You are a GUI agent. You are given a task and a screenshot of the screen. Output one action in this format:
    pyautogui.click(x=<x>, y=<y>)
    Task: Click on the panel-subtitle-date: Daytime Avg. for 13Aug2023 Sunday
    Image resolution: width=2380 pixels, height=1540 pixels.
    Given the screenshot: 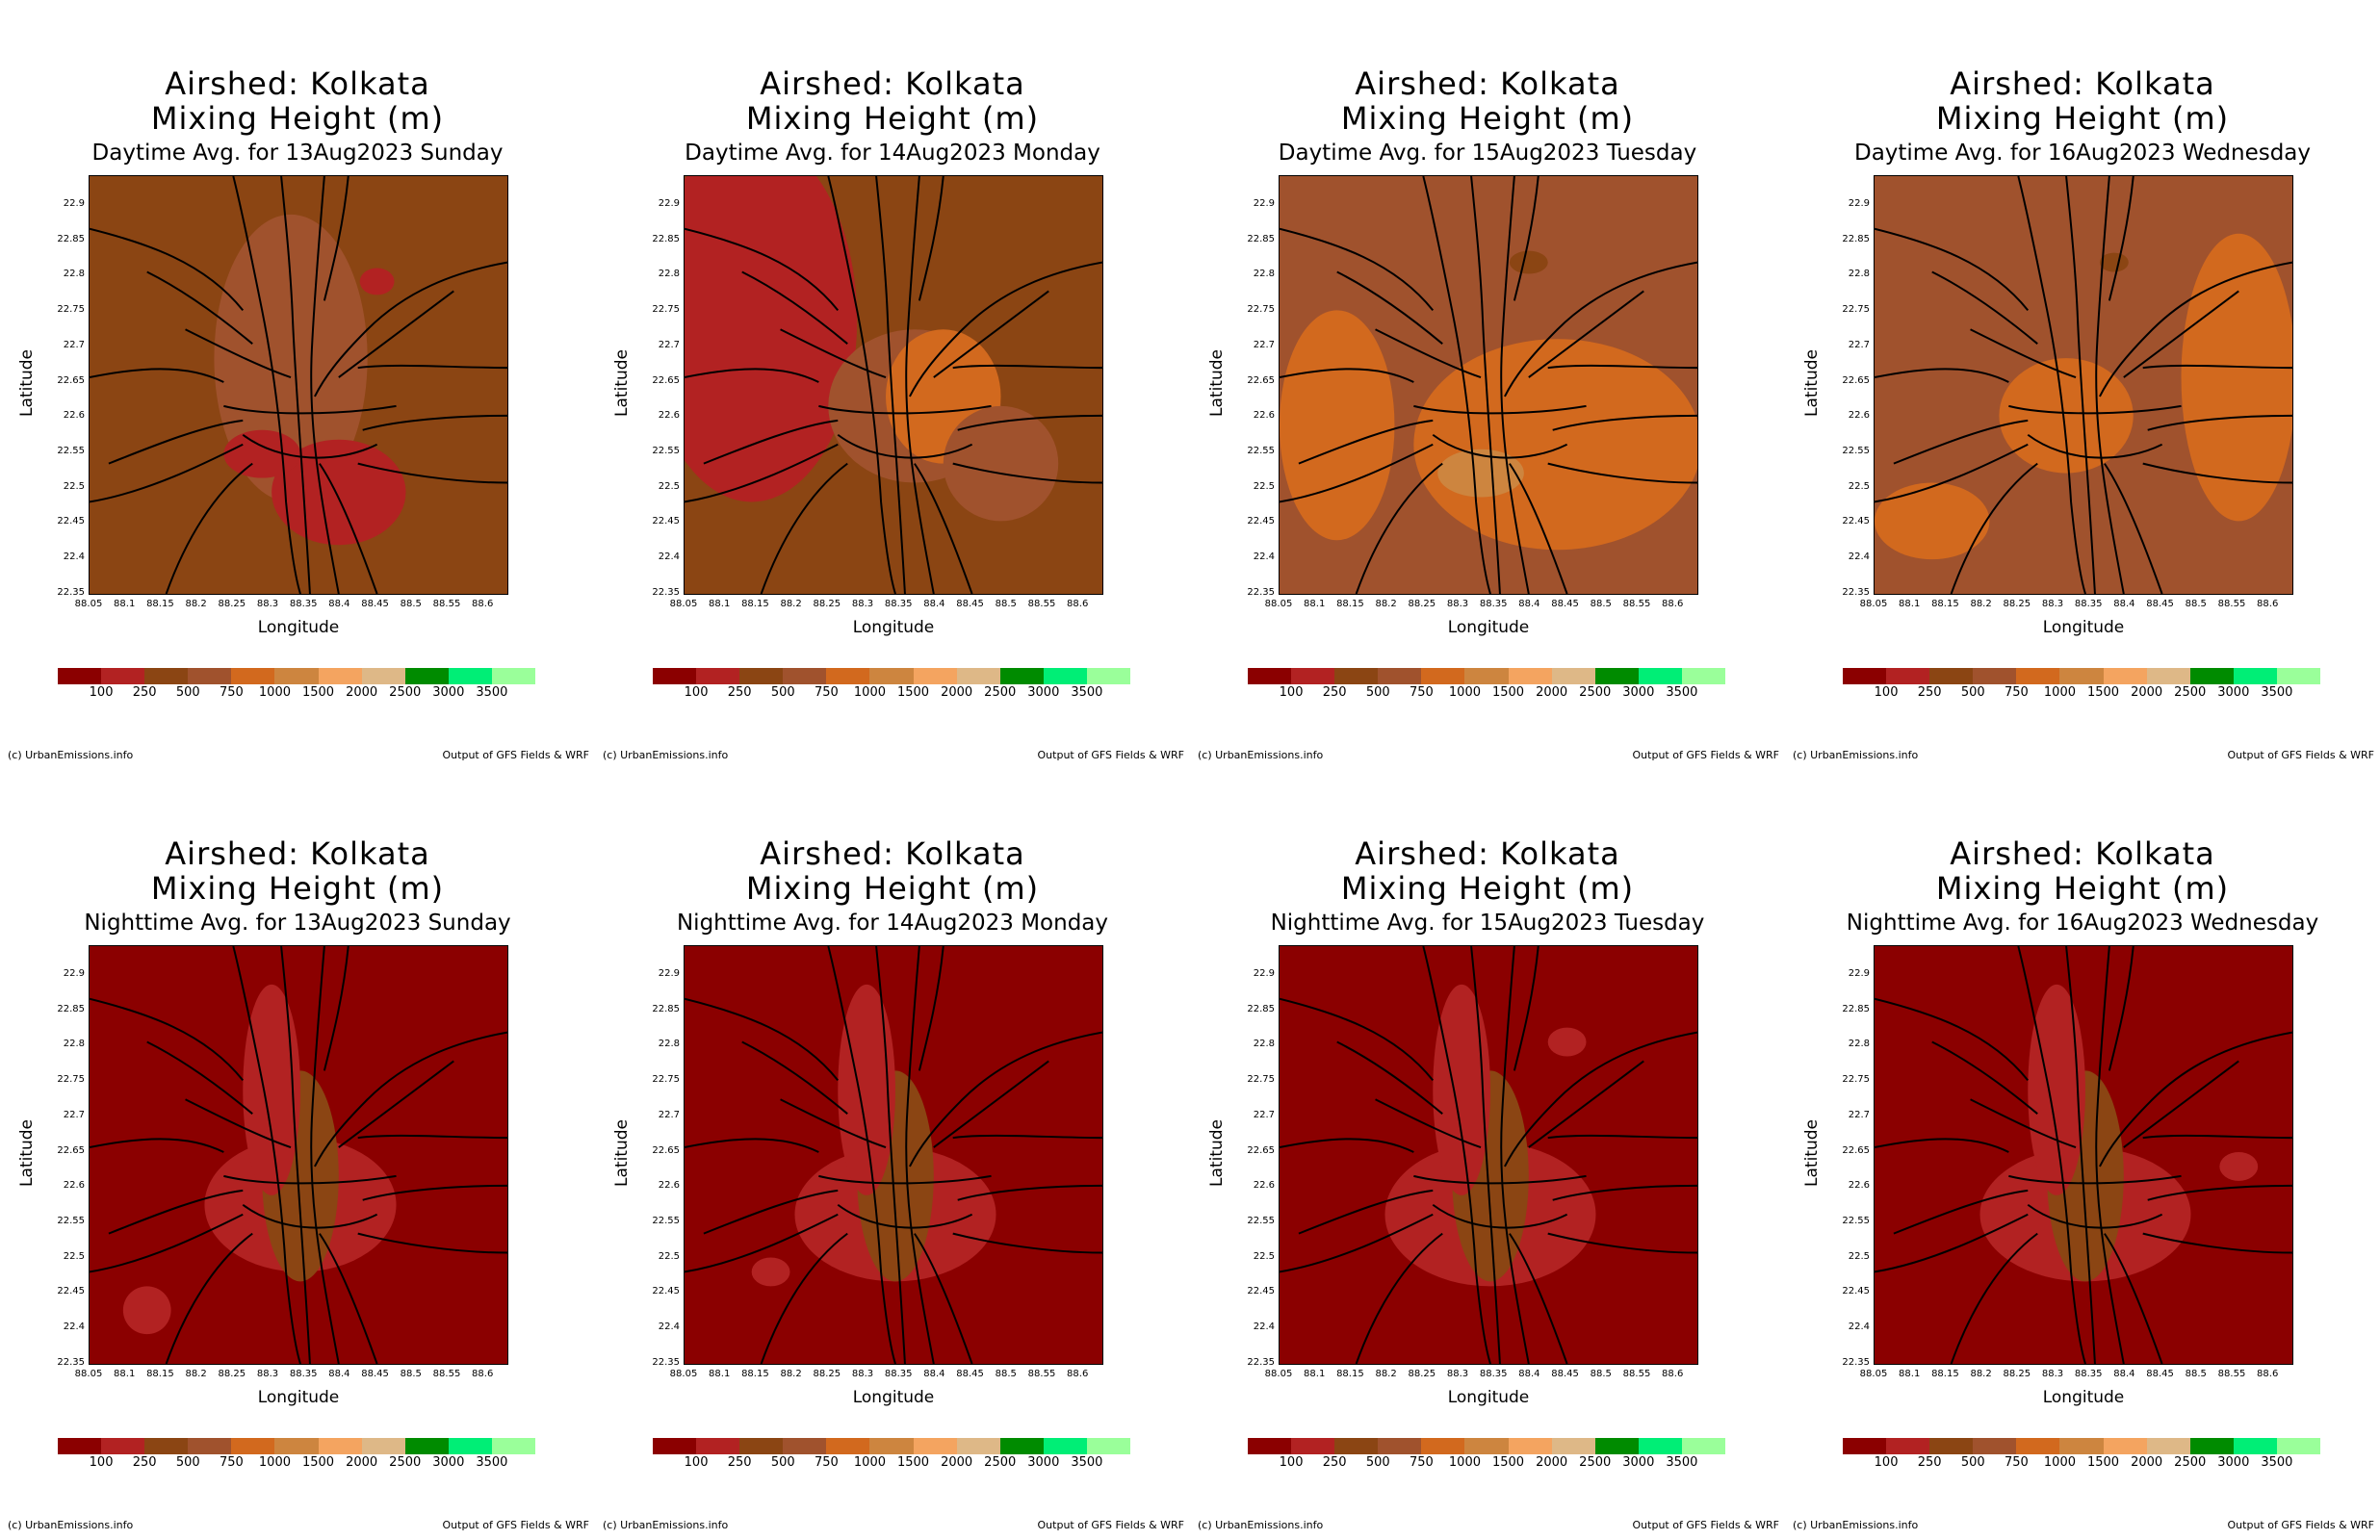 What is the action you would take?
    pyautogui.click(x=297, y=153)
    